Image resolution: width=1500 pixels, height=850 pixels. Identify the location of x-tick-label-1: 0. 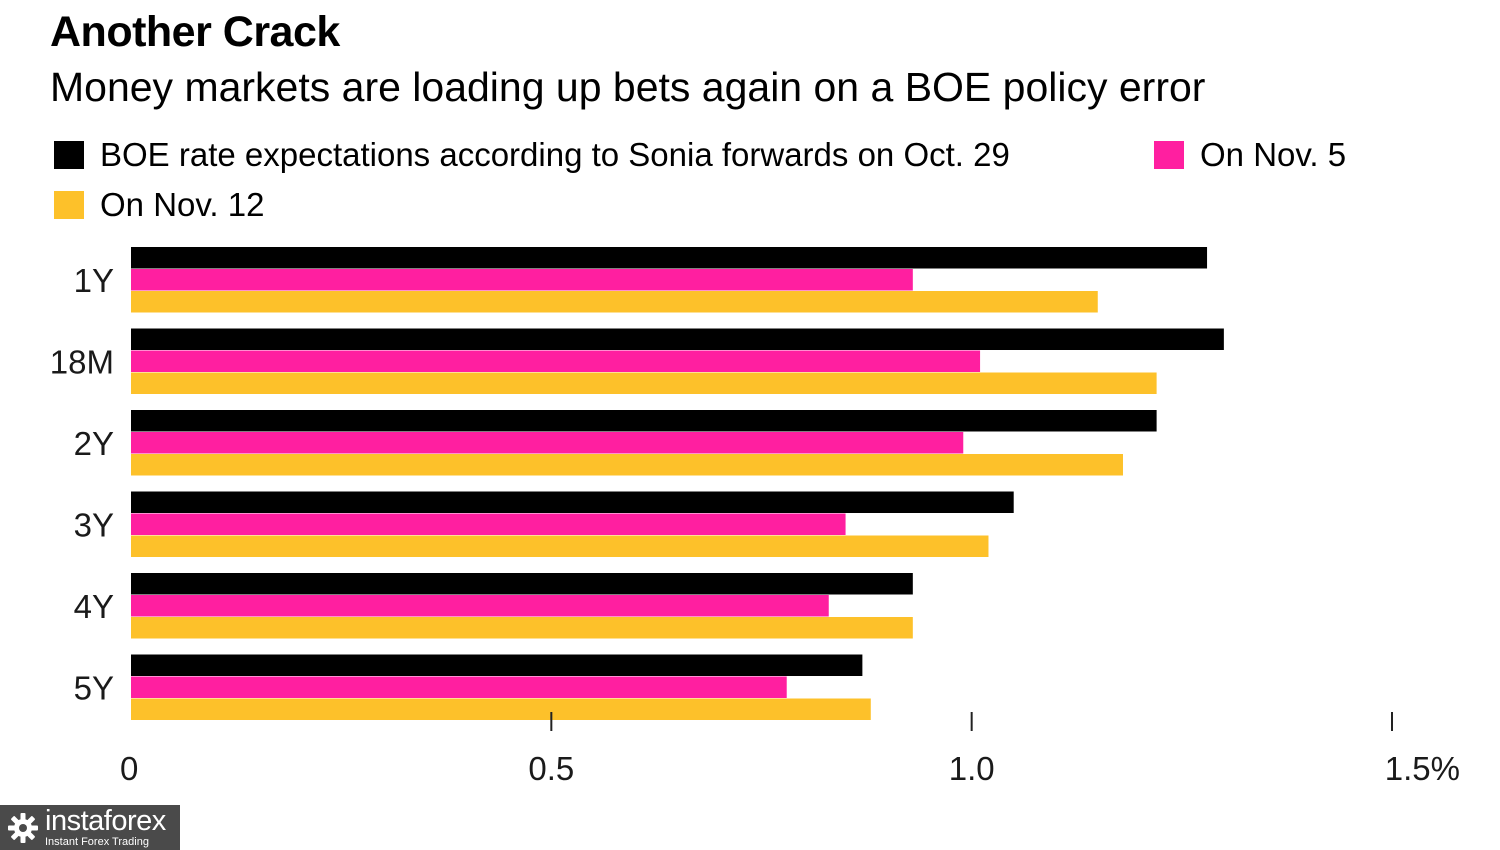
(129, 768).